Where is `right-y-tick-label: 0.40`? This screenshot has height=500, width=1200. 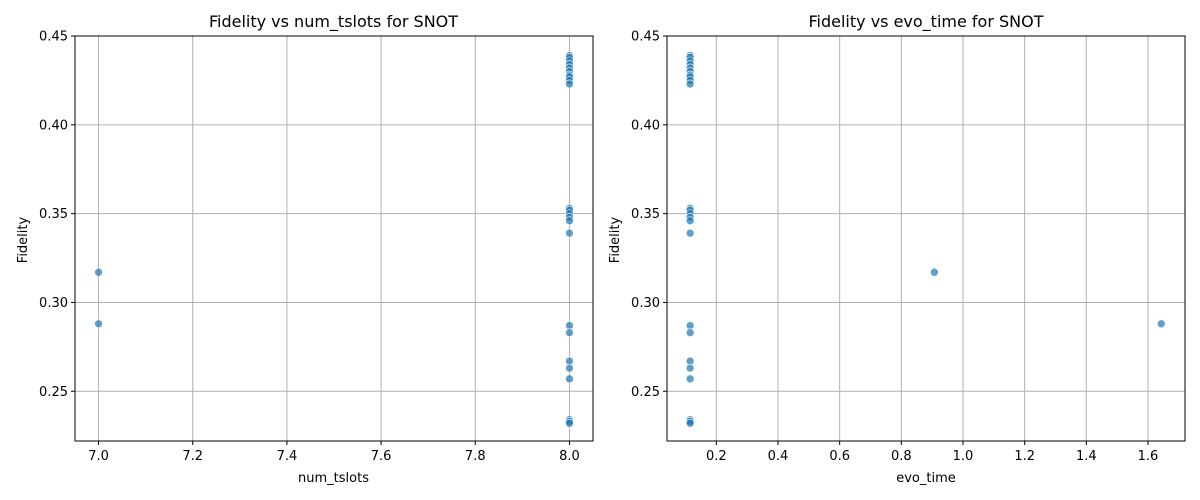 right-y-tick-label: 0.40 is located at coordinates (645, 125).